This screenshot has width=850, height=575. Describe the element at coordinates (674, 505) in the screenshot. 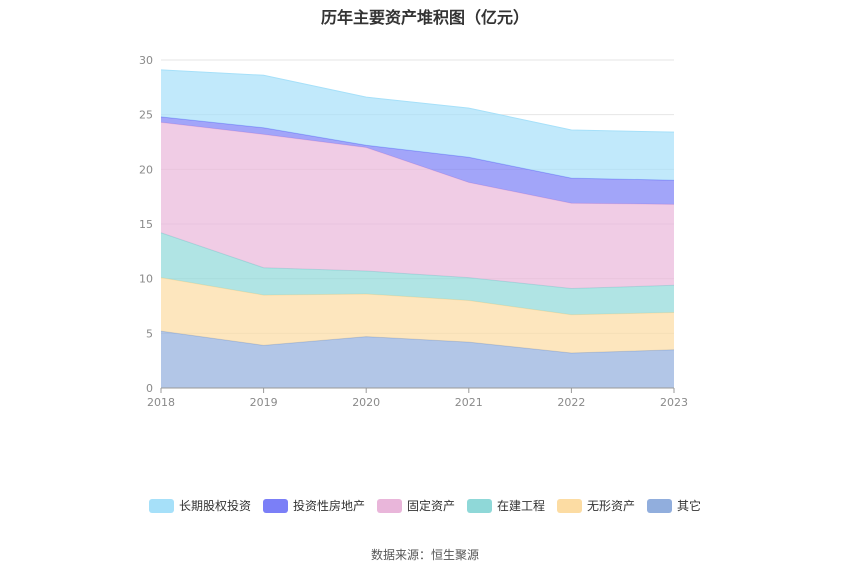

I see `legend-item: 其它` at that location.